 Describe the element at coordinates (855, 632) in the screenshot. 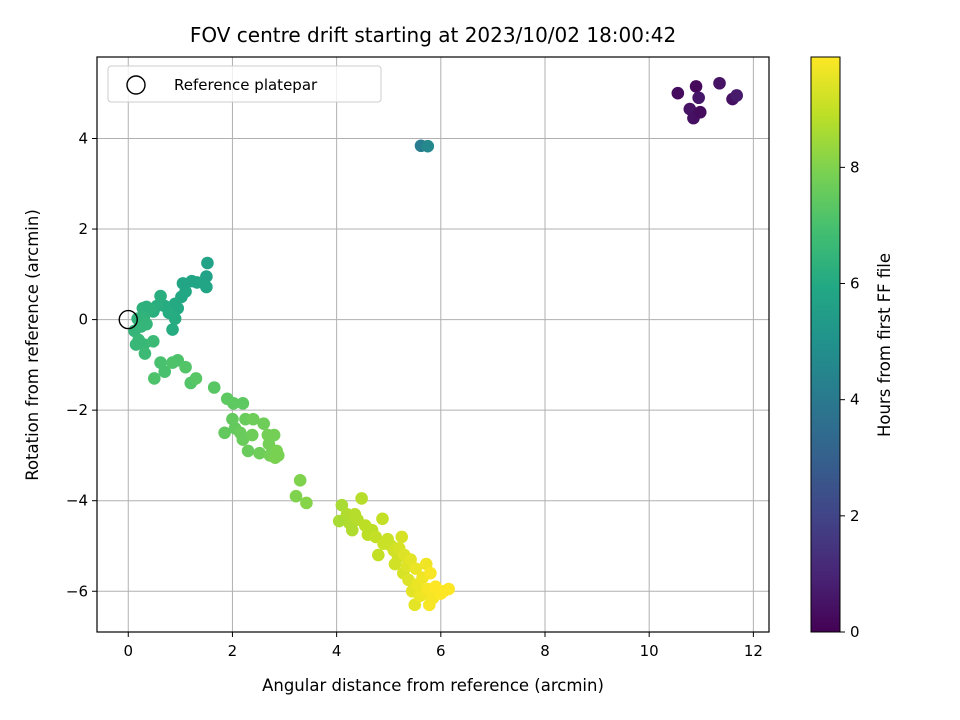

I see `colorbar-tick-label: 0` at that location.